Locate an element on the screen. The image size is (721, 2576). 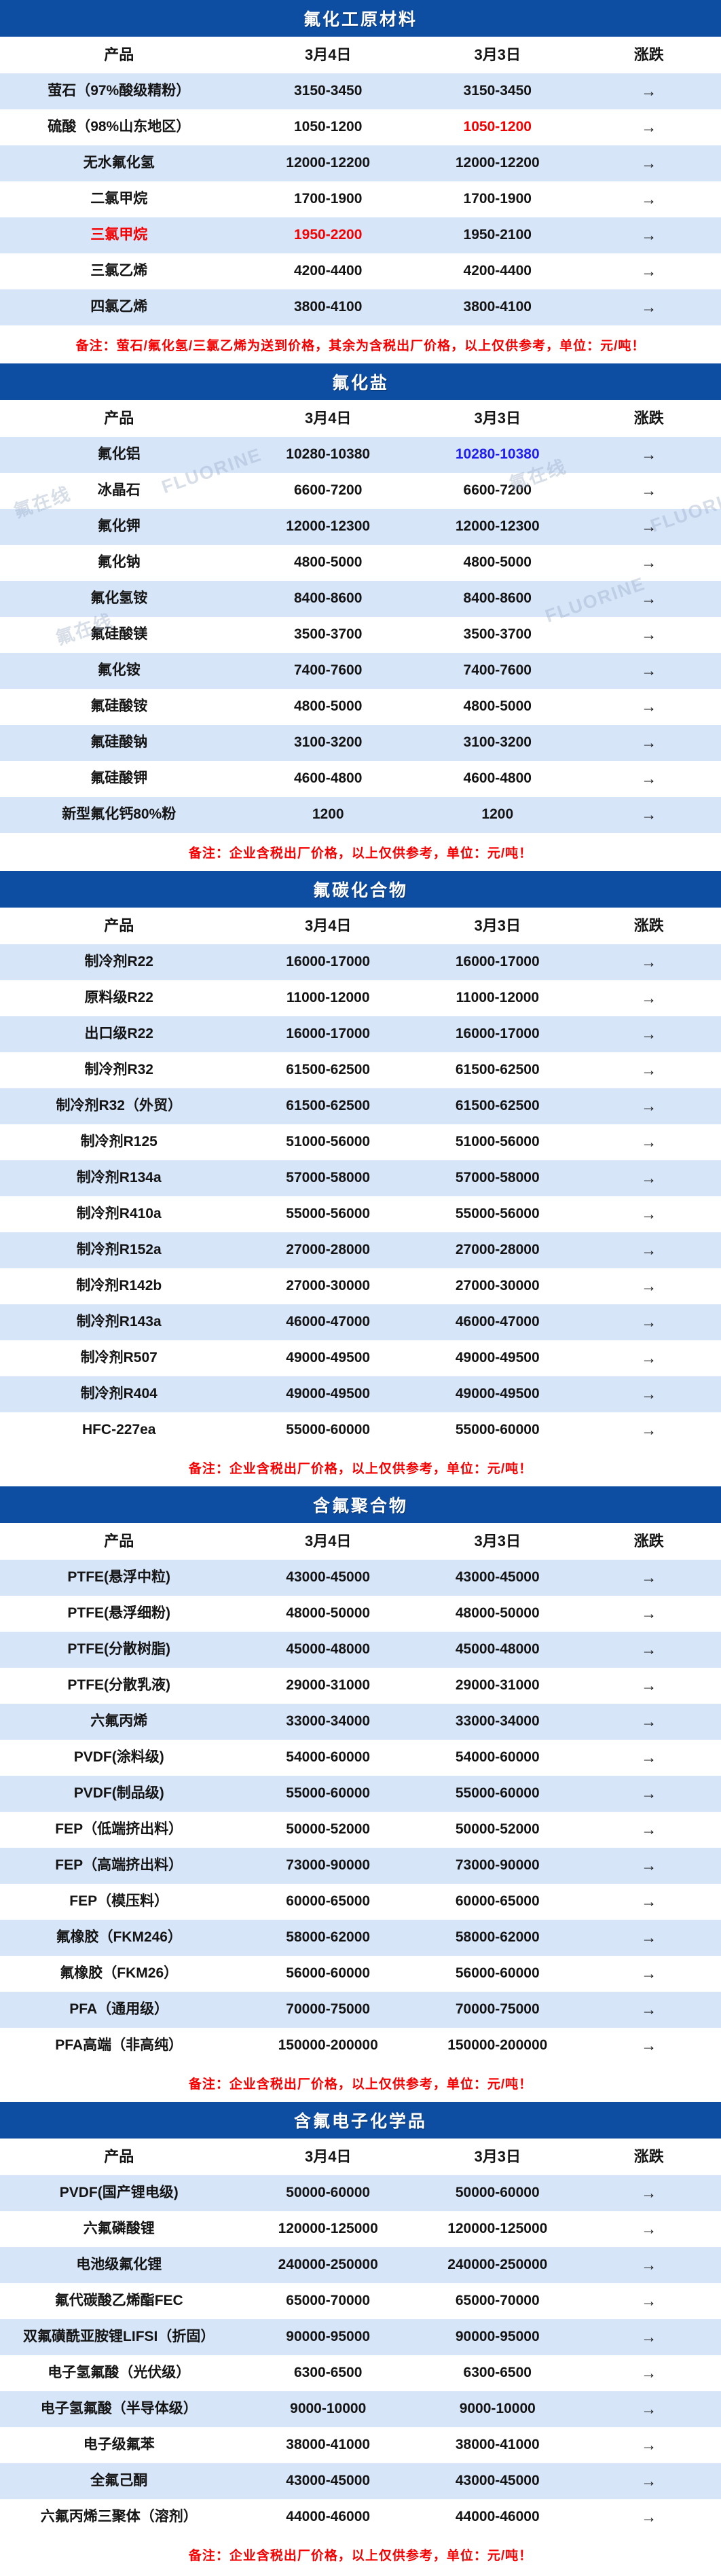
price-mar4-cell: 27000-30000 is located at coordinates (328, 1286).